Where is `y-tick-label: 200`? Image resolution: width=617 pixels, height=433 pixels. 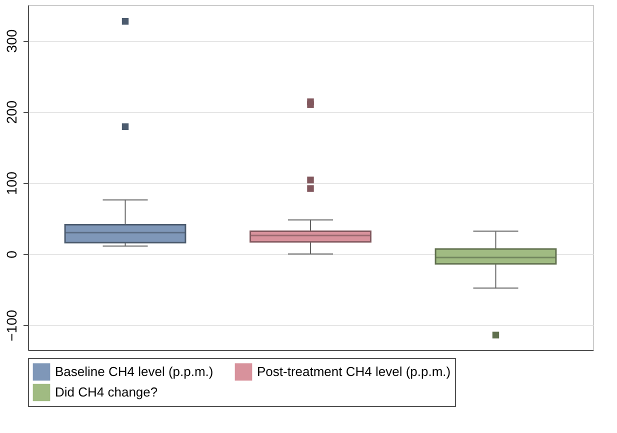 y-tick-label: 200 is located at coordinates (12, 112).